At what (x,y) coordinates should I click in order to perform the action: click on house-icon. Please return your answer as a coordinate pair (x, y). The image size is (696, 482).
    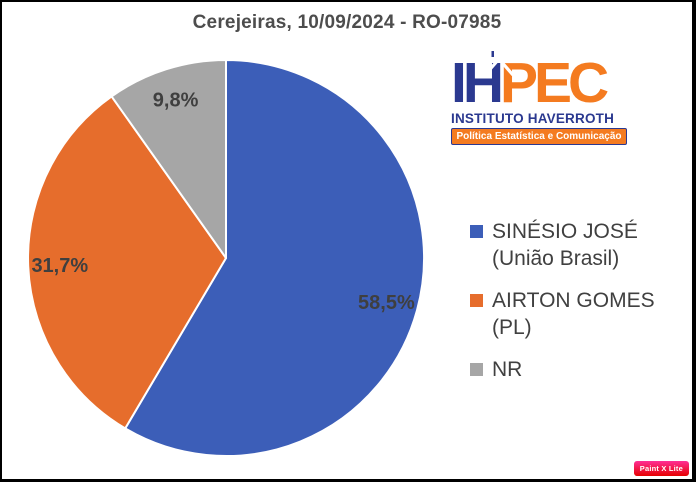
    Looking at the image, I should click on (499, 64).